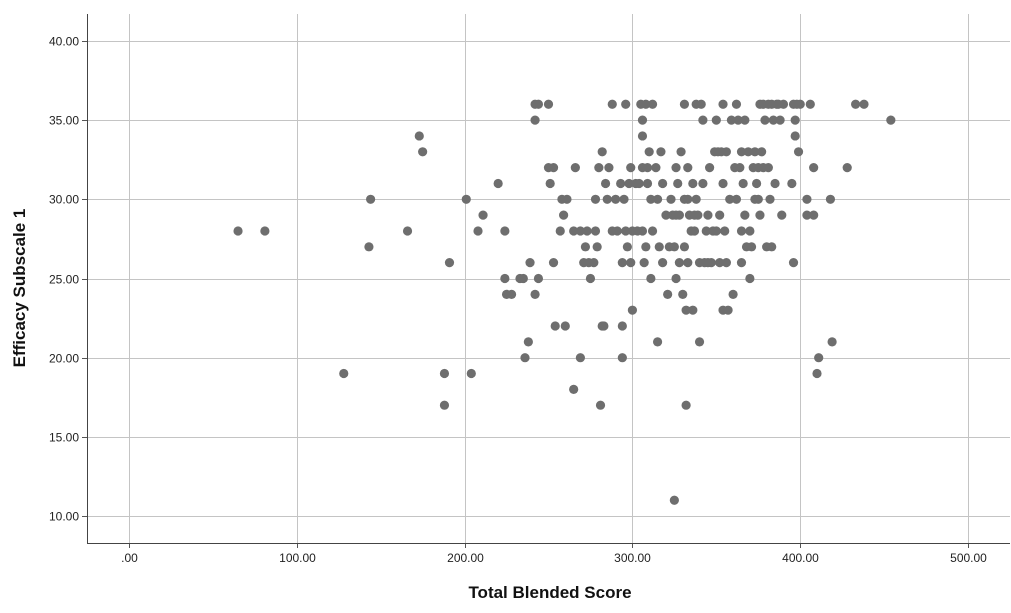 The height and width of the screenshot is (613, 1011). What do you see at coordinates (64, 121) in the screenshot?
I see `y-tick-label: 35.00` at bounding box center [64, 121].